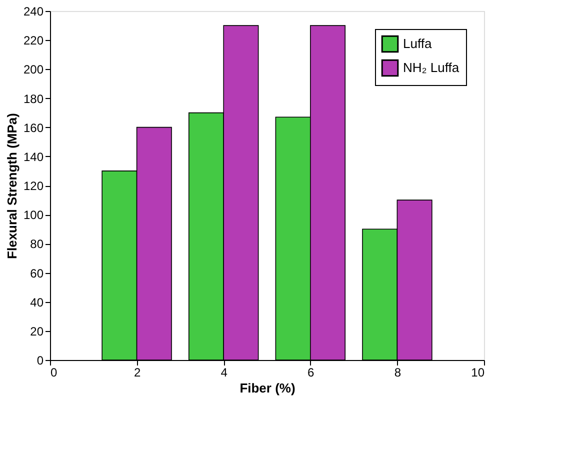 This screenshot has height=467, width=577. What do you see at coordinates (417, 43) in the screenshot?
I see `legend-label: Luffa` at bounding box center [417, 43].